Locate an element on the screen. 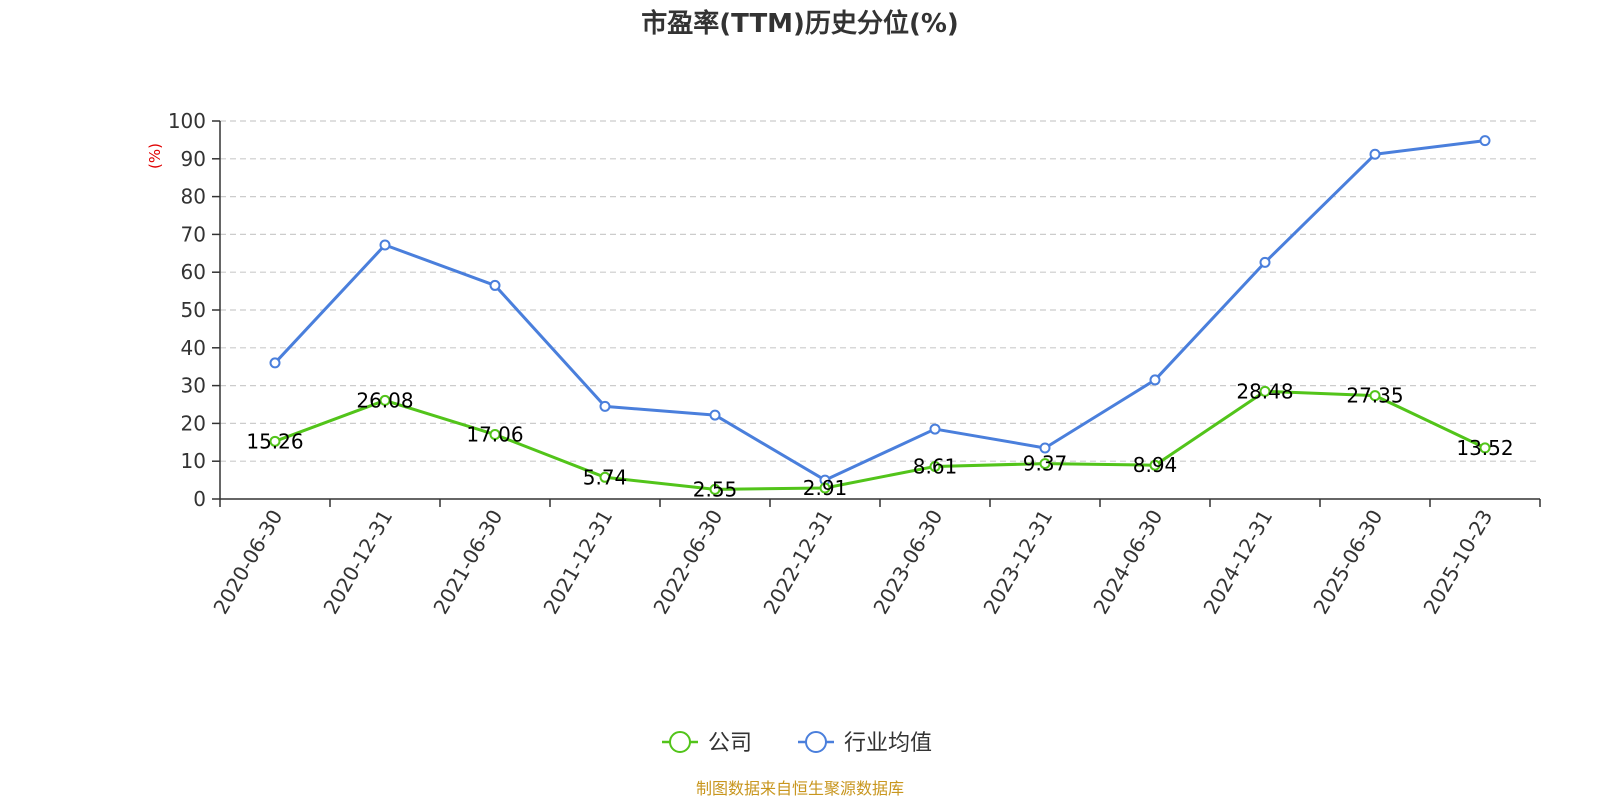  data-label: 27.35 is located at coordinates (1374, 396).